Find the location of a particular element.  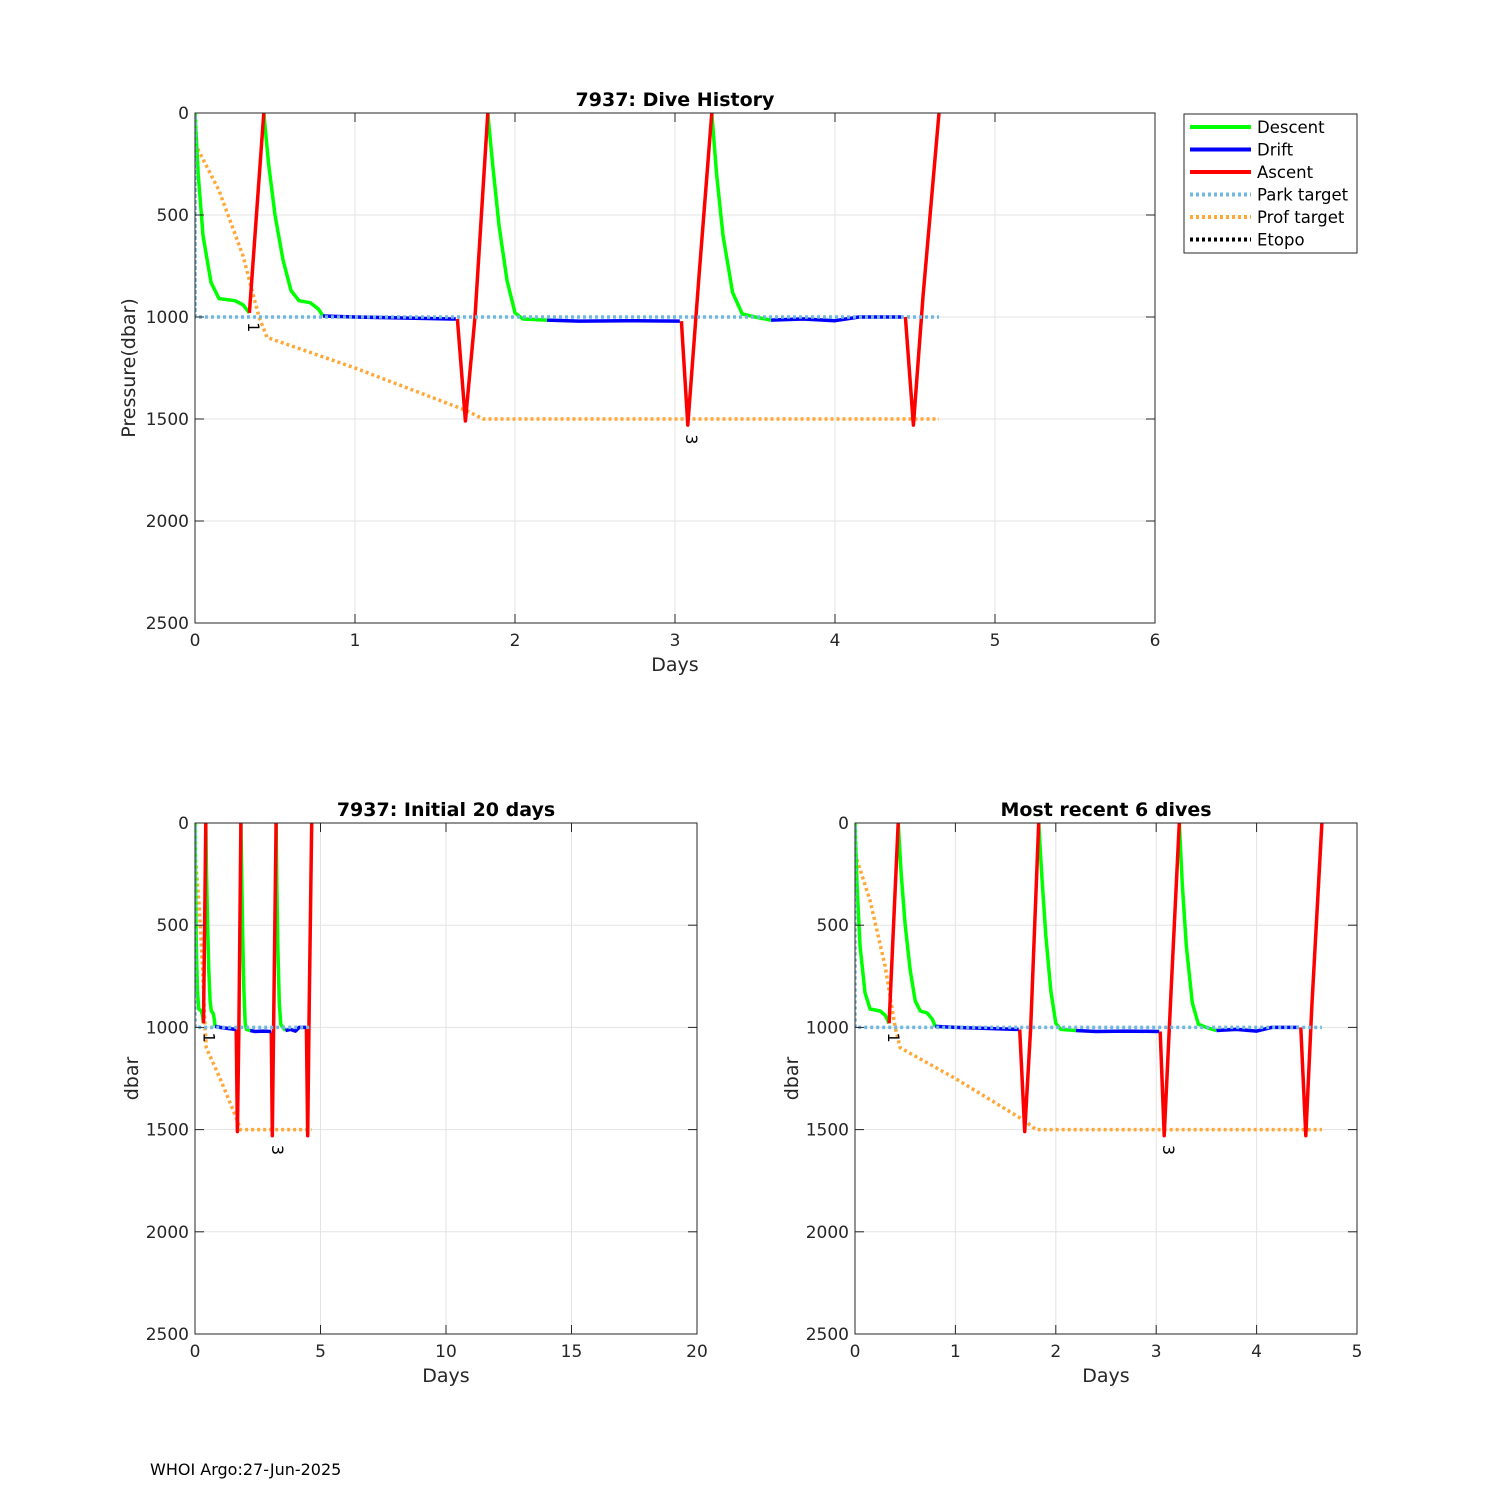

legend-label-ascent: Ascent is located at coordinates (1285, 172).